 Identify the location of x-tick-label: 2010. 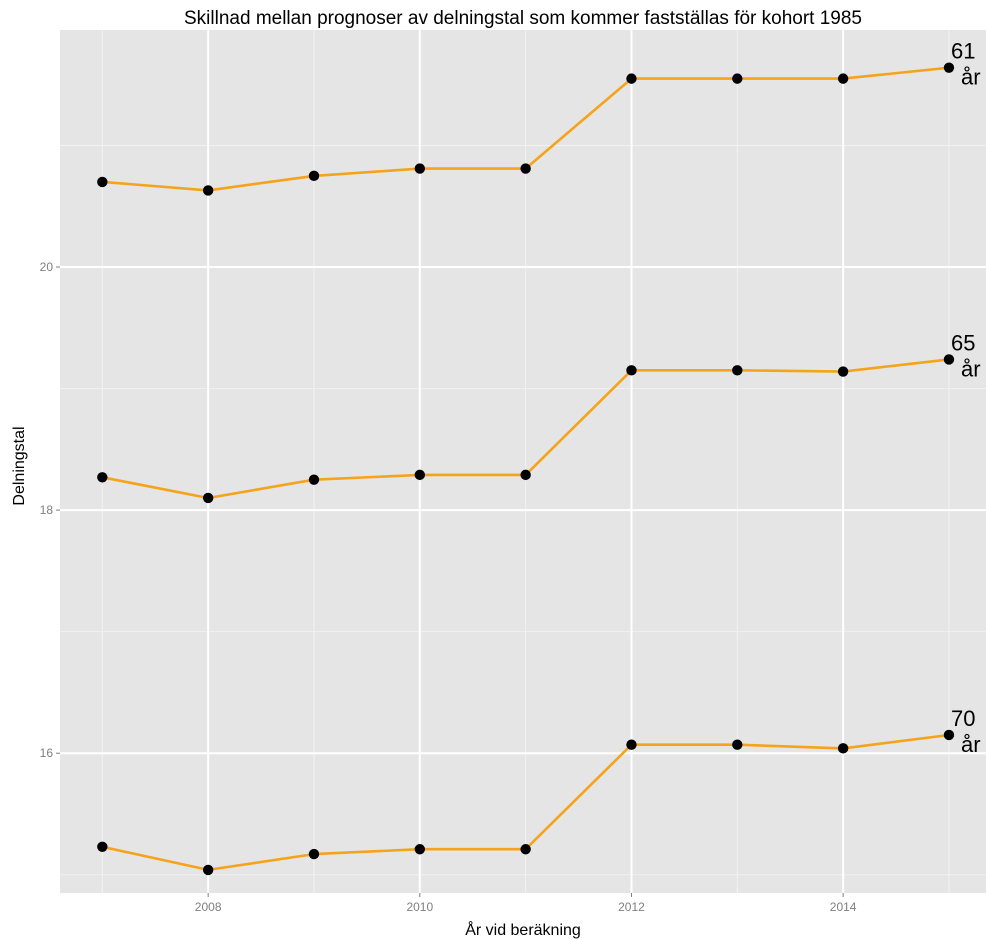
(419, 907).